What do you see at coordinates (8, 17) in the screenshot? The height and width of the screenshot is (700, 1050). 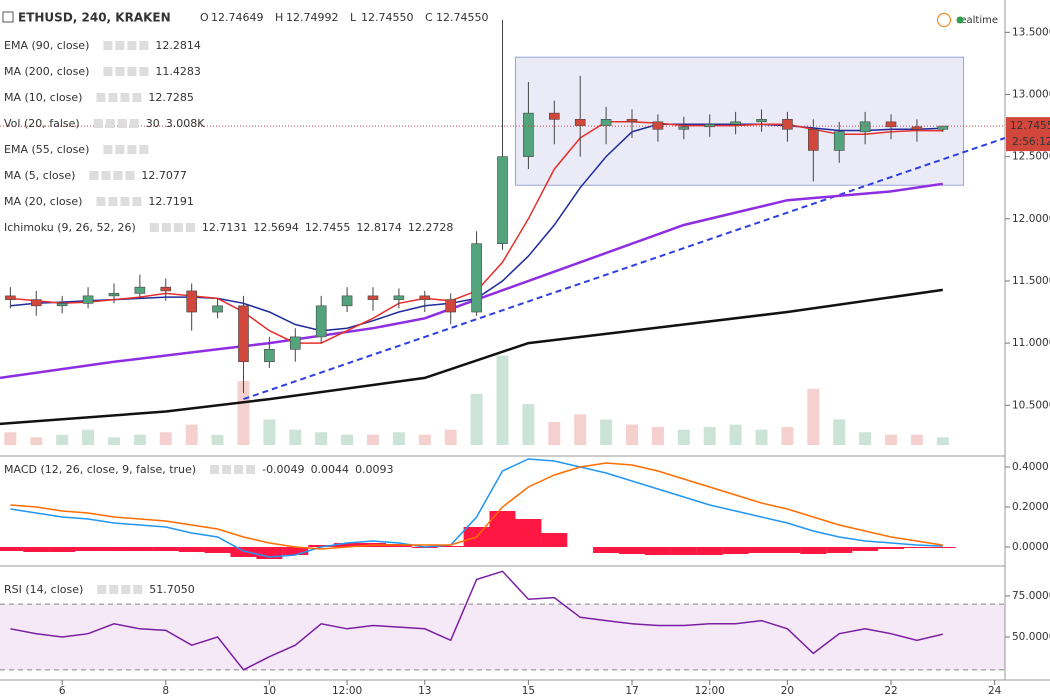 I see `collapse-icon` at bounding box center [8, 17].